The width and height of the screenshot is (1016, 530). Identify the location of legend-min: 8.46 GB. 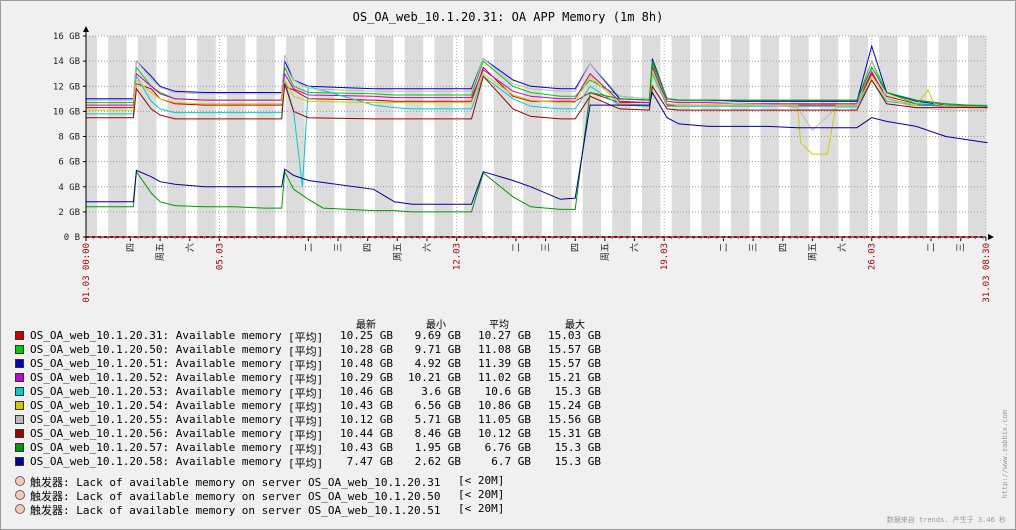
(437, 433).